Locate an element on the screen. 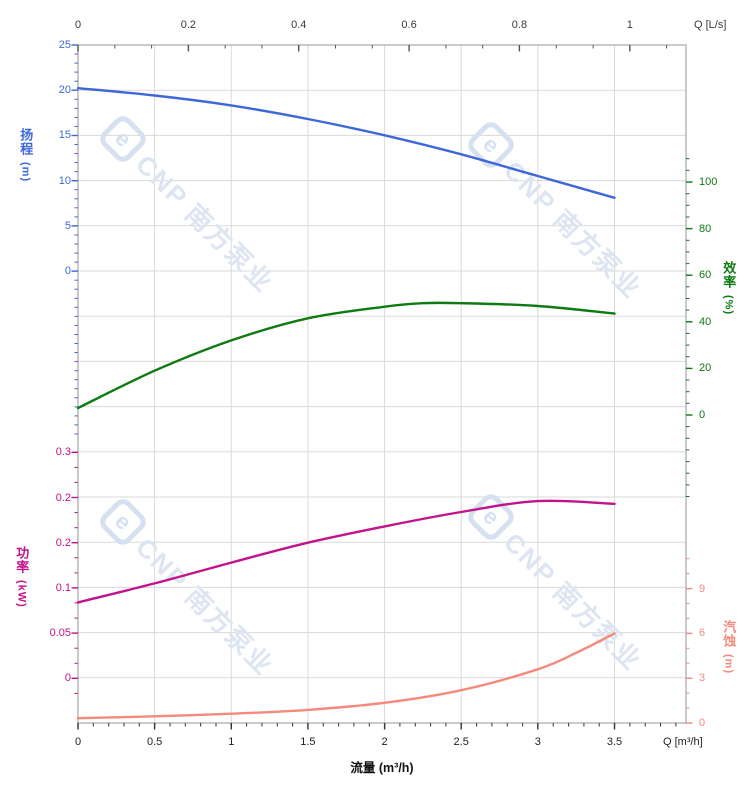  head-axis-tick-label: 0 is located at coordinates (67, 271).